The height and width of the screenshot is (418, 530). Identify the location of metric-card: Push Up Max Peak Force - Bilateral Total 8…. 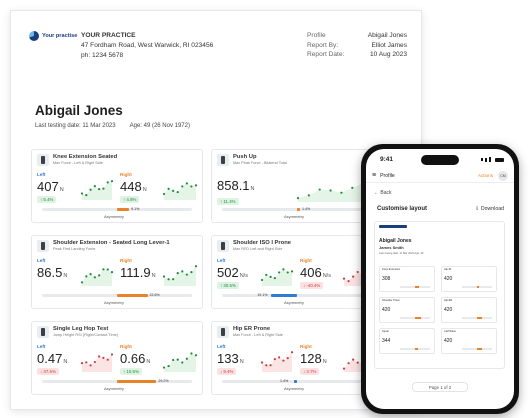
(297, 186).